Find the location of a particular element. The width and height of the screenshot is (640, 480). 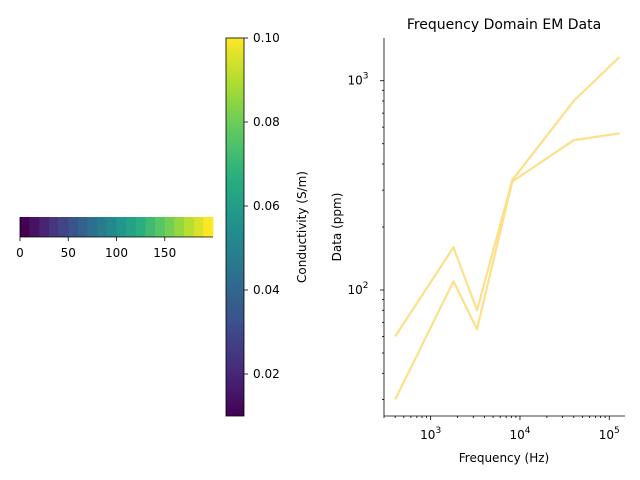

strip-tick-label: 100 is located at coordinates (116, 253).